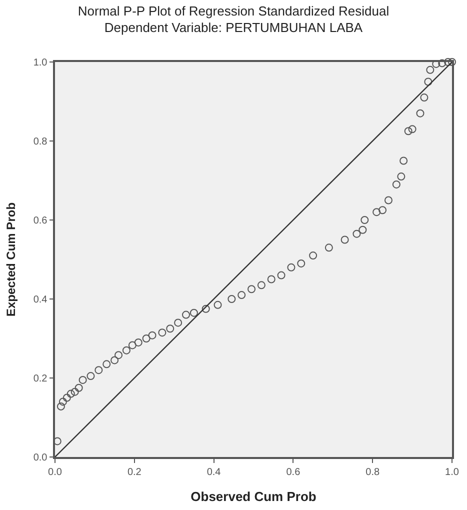 Image resolution: width=467 pixels, height=510 pixels. Describe the element at coordinates (40, 300) in the screenshot. I see `y-tick-label: 0.4` at that location.